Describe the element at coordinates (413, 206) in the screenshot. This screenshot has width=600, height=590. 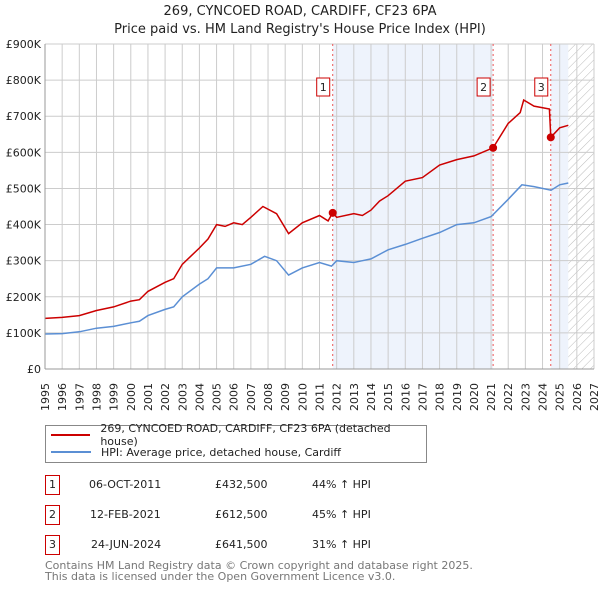
I see `sale-period-shading` at that location.